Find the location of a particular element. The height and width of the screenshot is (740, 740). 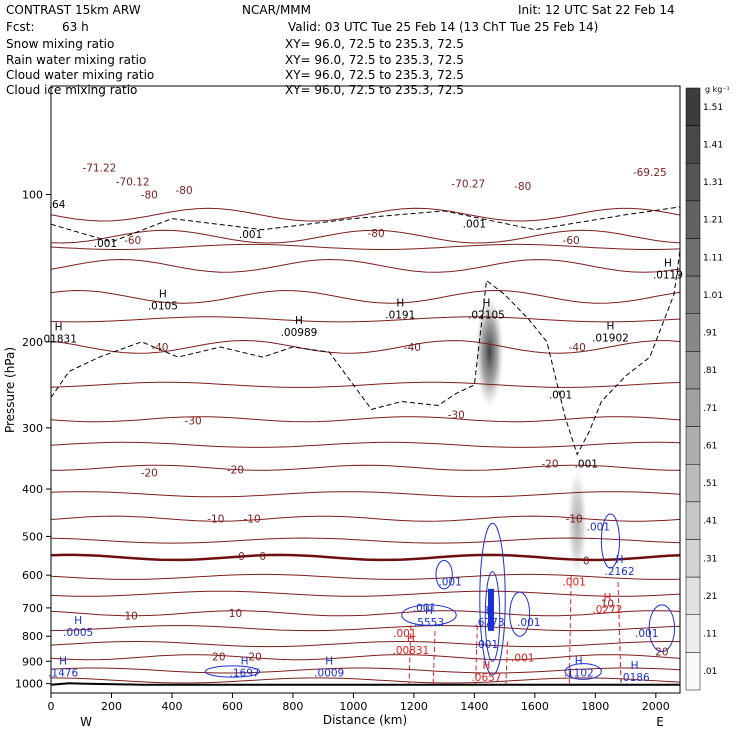

y-tick-label: 1000 is located at coordinates (29, 684).